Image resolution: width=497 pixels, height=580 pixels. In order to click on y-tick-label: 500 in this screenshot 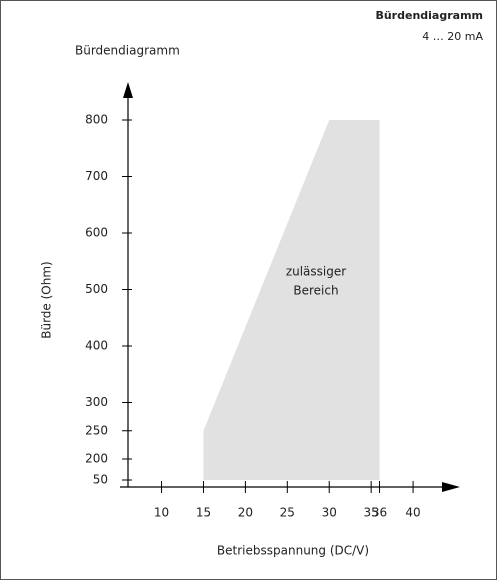, I will do `click(96, 289)`.